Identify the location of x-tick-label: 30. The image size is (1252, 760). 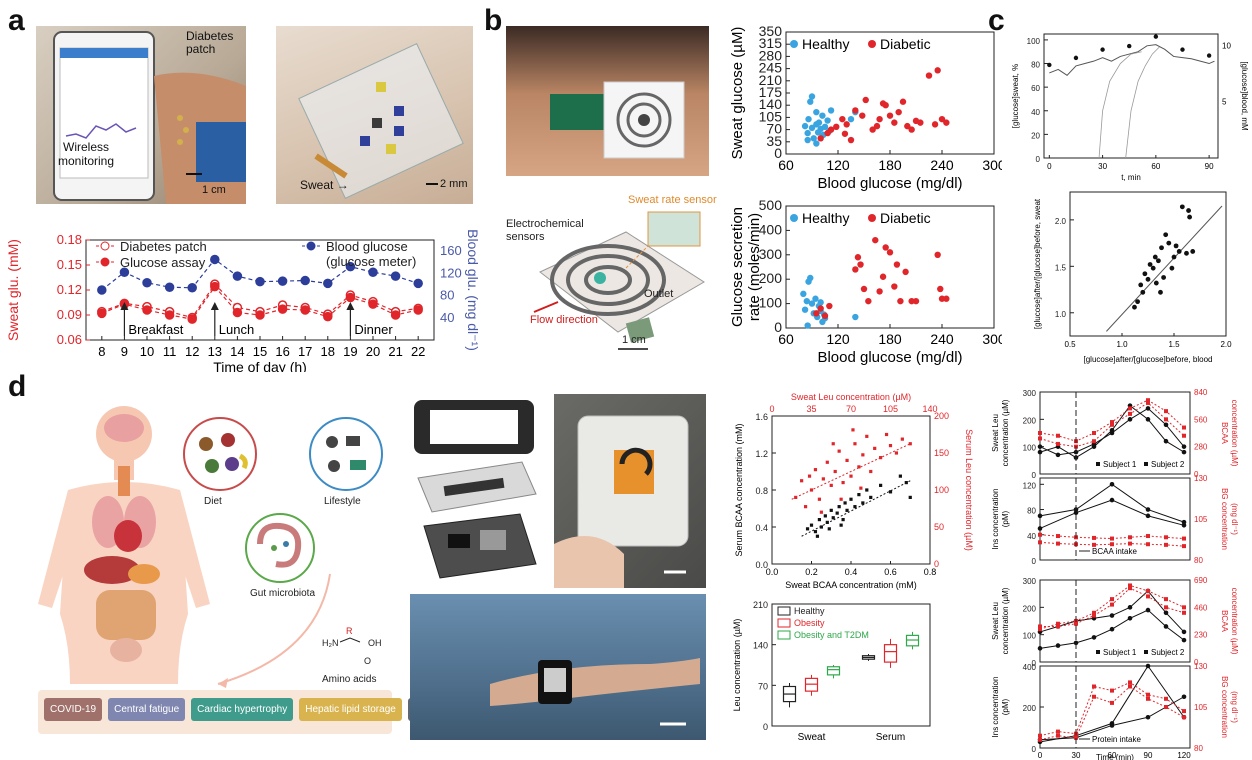
(1076, 755).